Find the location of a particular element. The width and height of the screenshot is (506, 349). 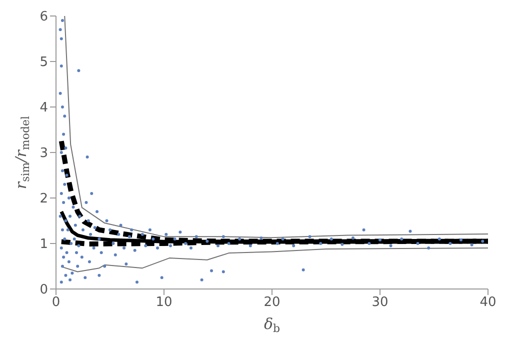

y-tick-label: 5 is located at coordinates (44, 62).